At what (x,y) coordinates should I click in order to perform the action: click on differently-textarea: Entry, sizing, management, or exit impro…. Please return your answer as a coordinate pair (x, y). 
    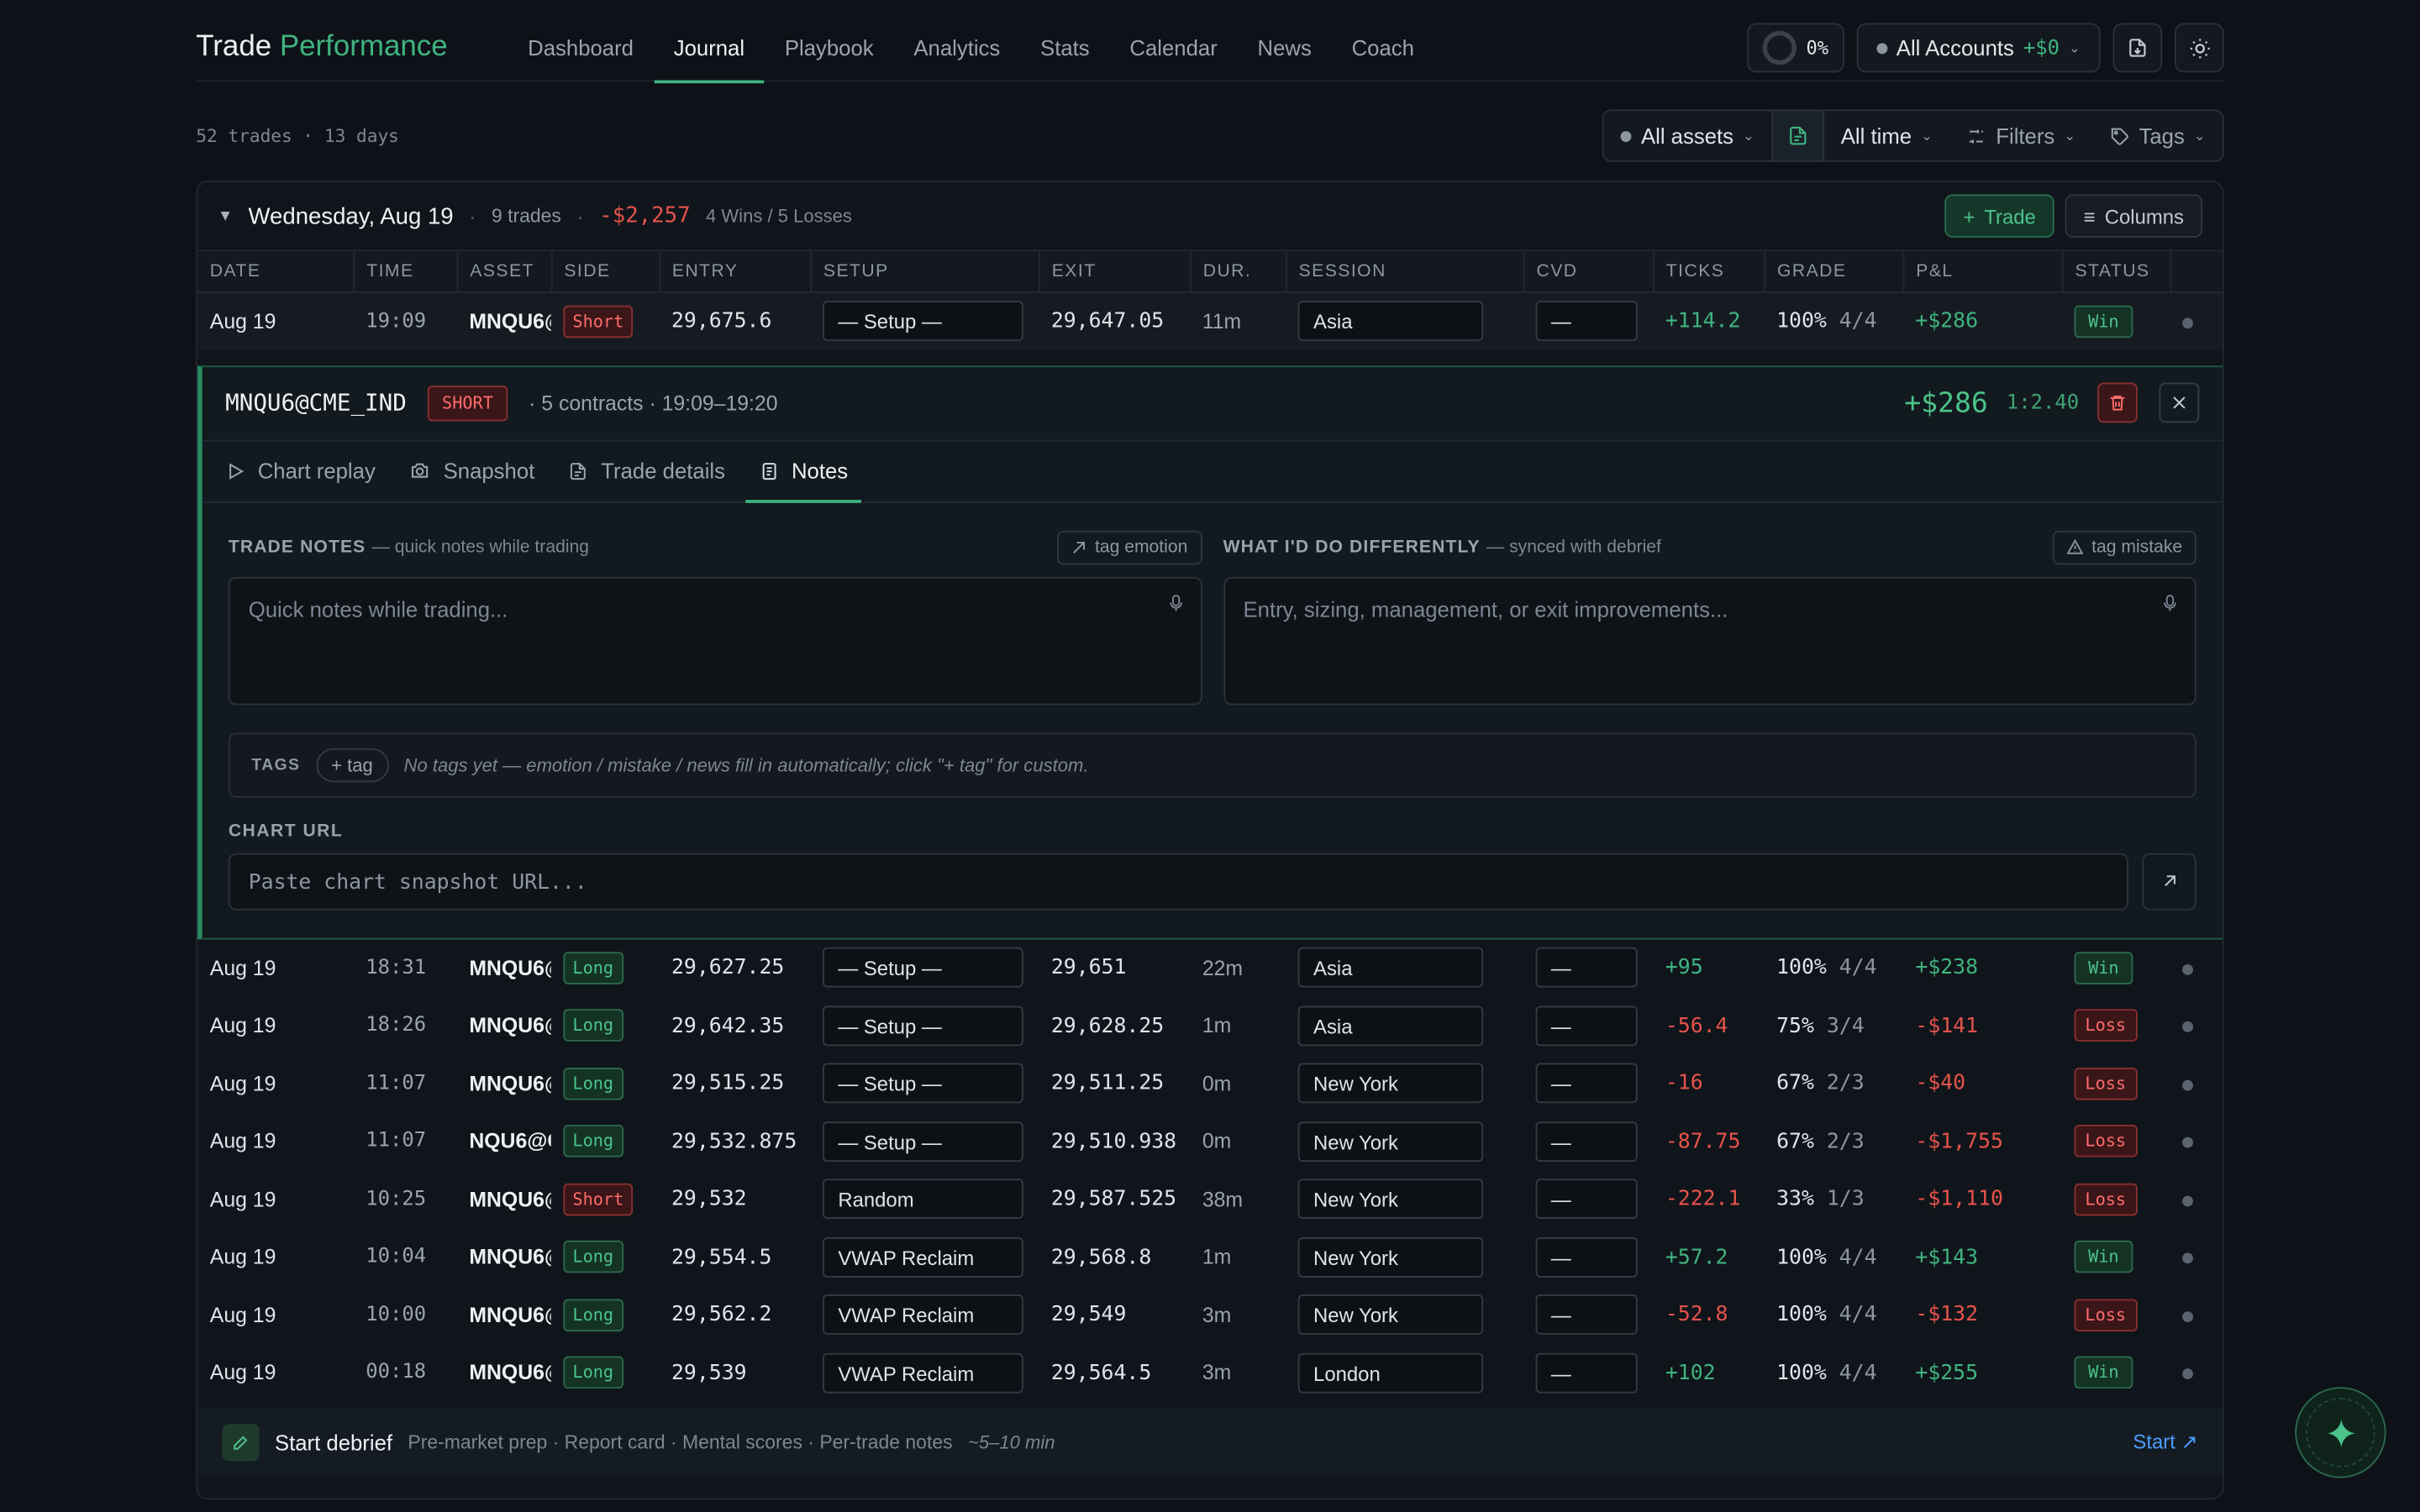
    Looking at the image, I should click on (1710, 640).